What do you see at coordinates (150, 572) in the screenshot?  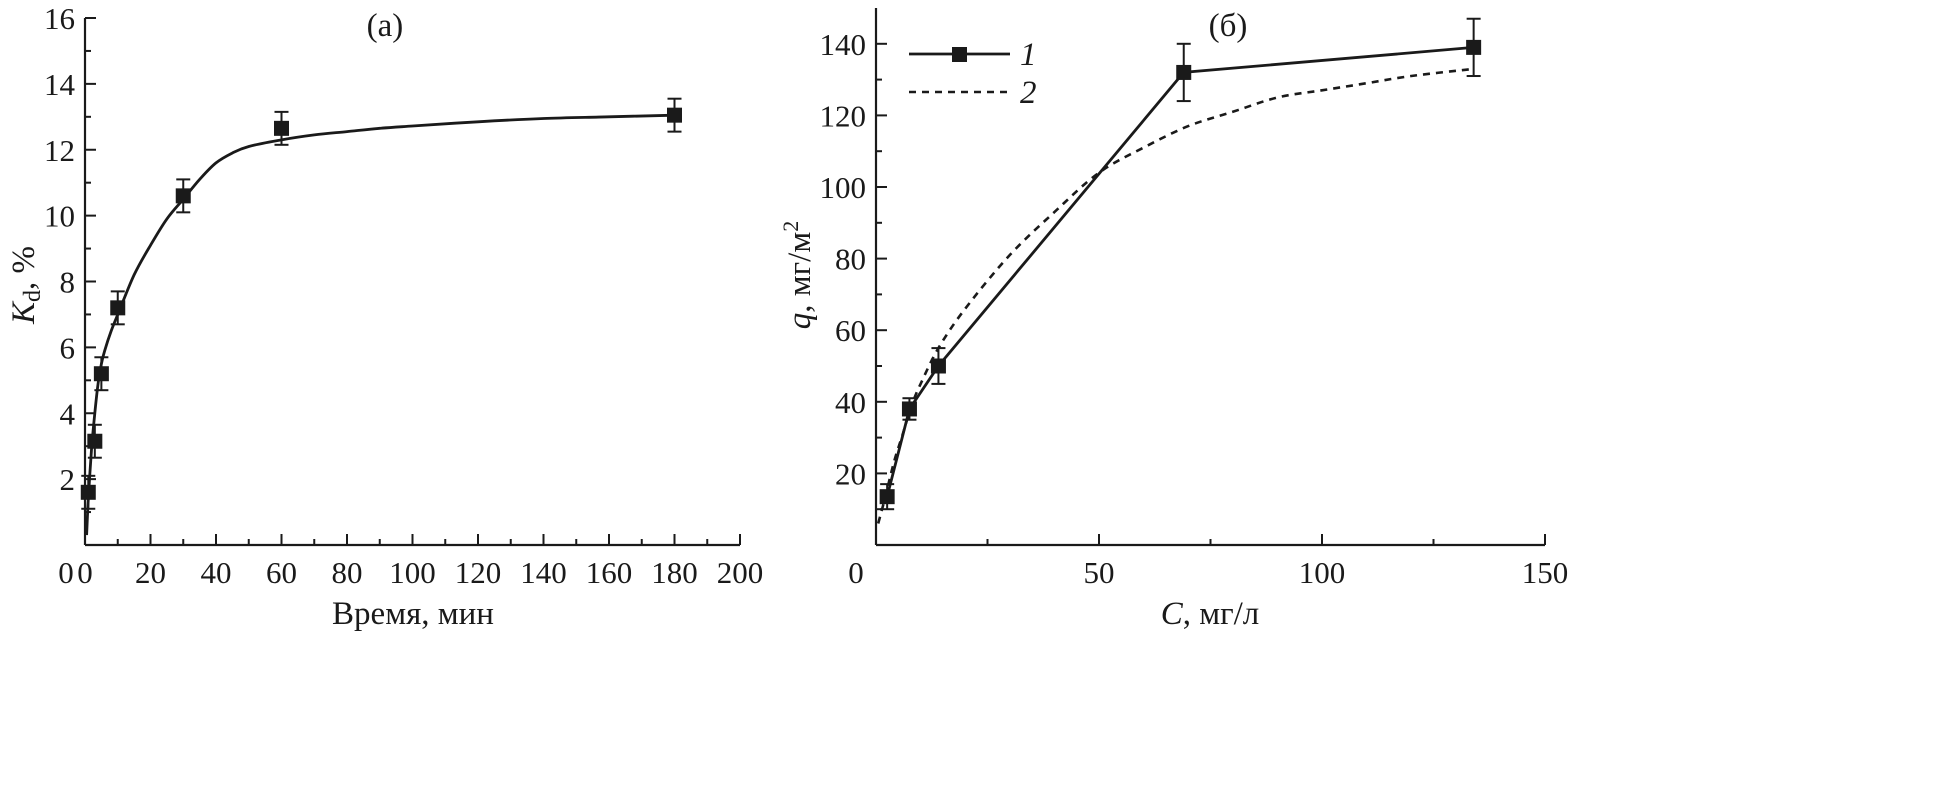 I see `x-tick-label-a: 20` at bounding box center [150, 572].